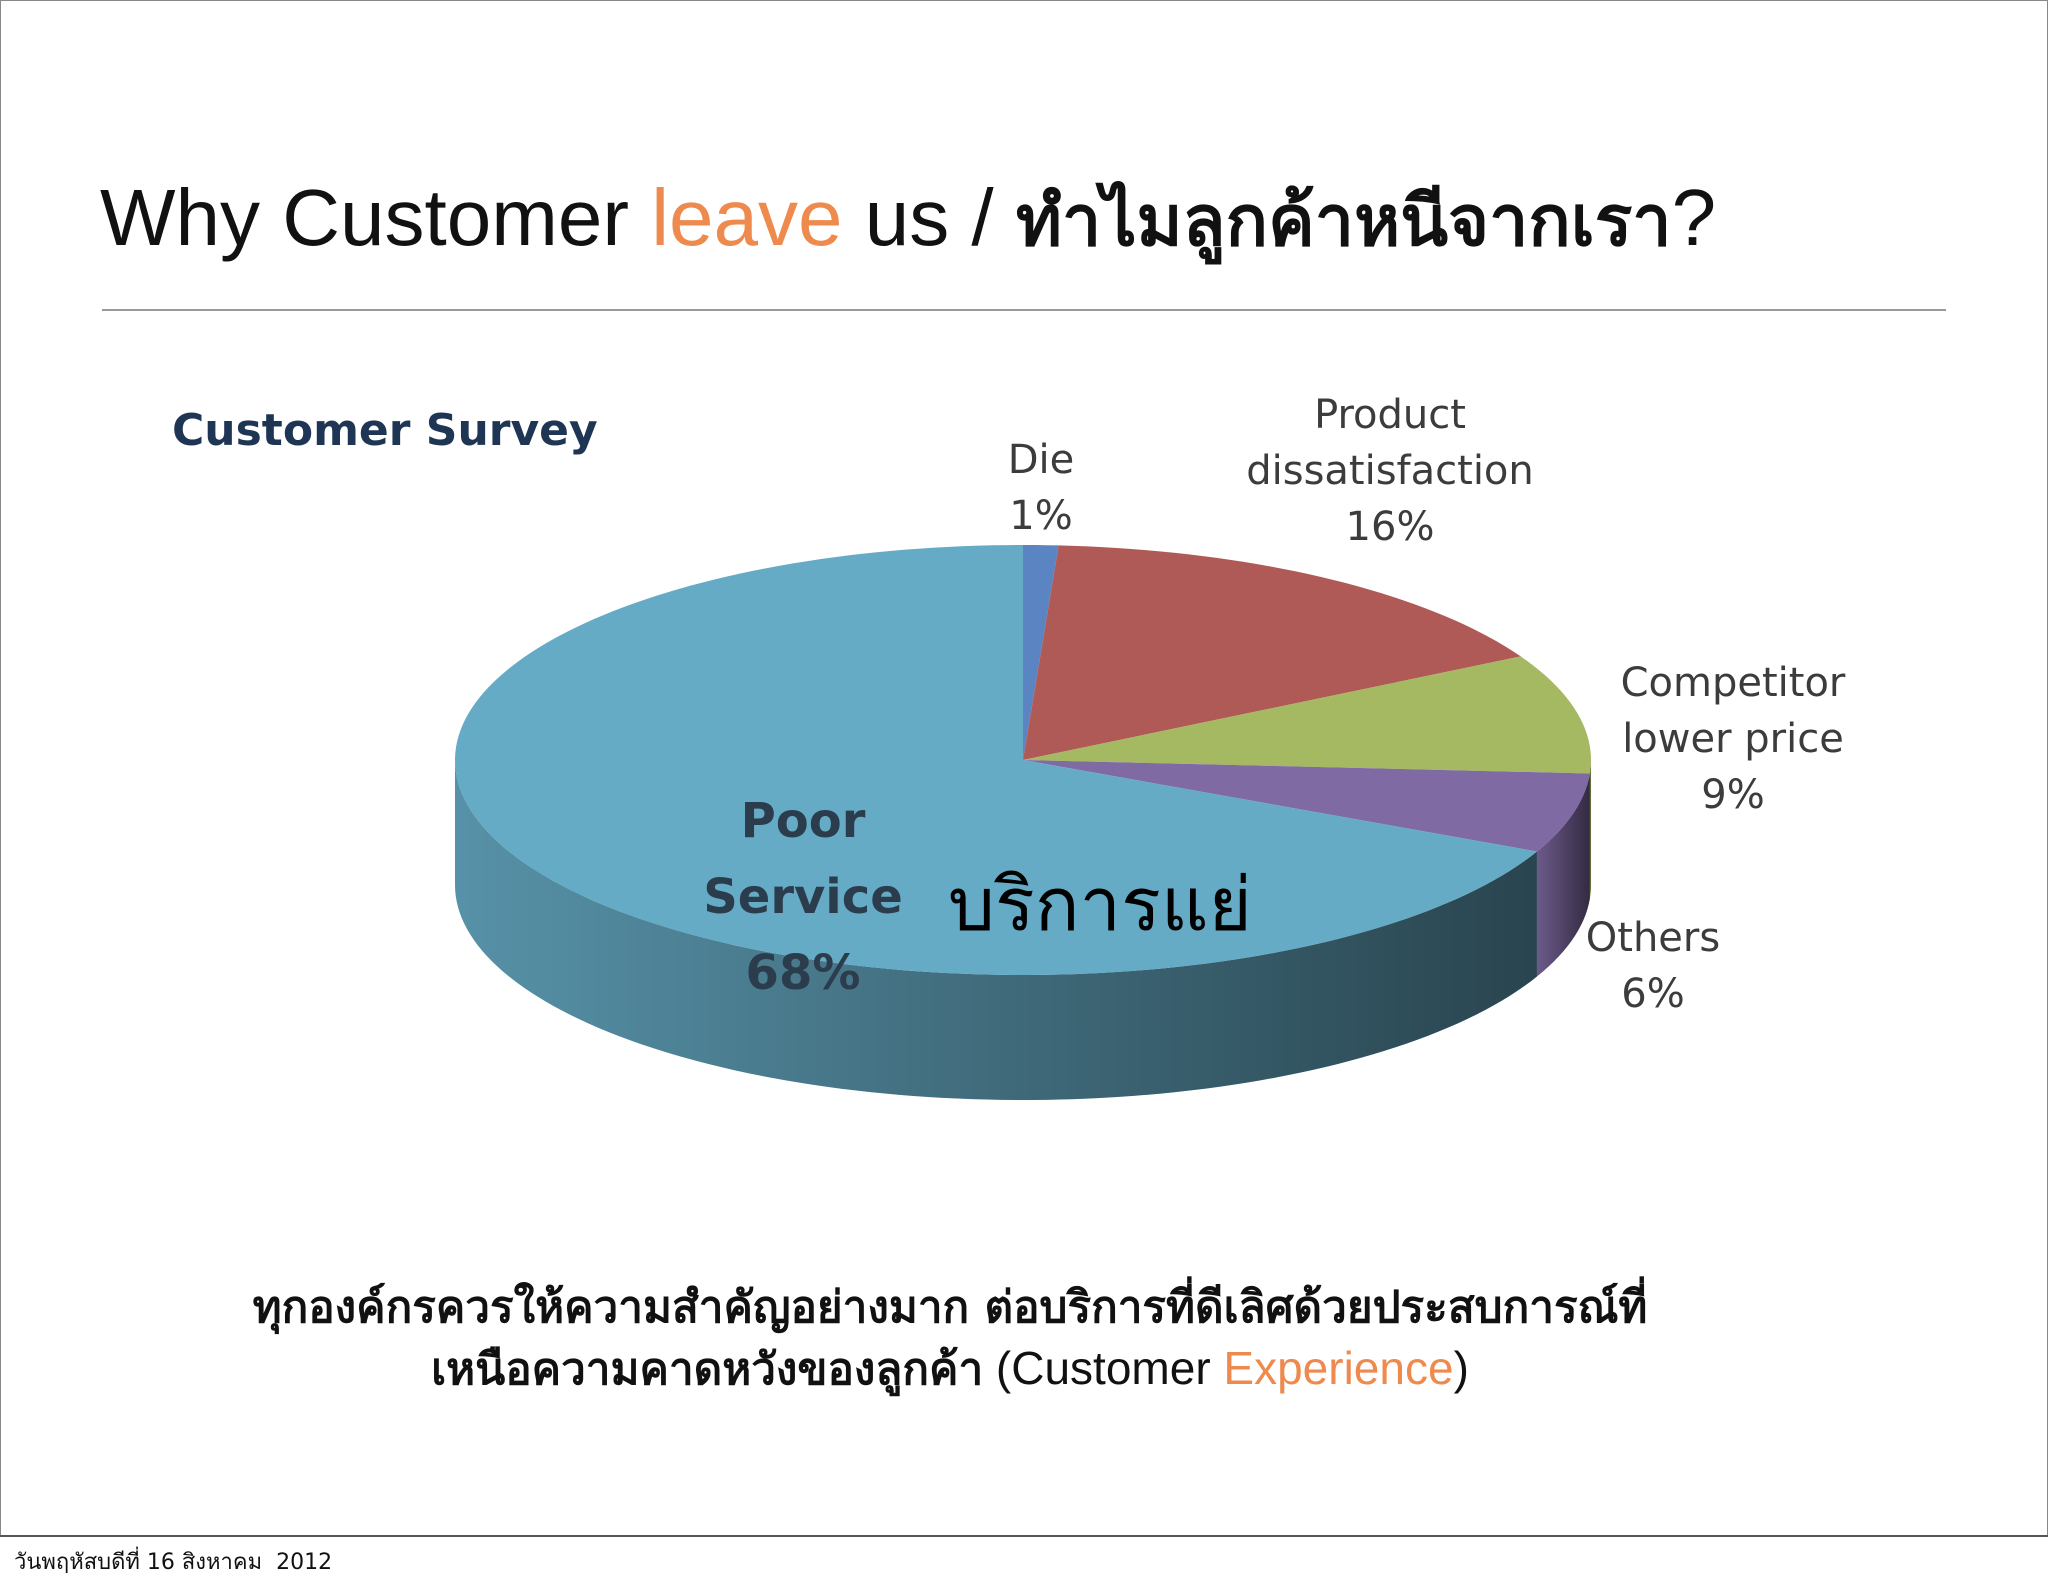 Image resolution: width=2048 pixels, height=1579 pixels. I want to click on slice-label: Others 6%, so click(1653, 966).